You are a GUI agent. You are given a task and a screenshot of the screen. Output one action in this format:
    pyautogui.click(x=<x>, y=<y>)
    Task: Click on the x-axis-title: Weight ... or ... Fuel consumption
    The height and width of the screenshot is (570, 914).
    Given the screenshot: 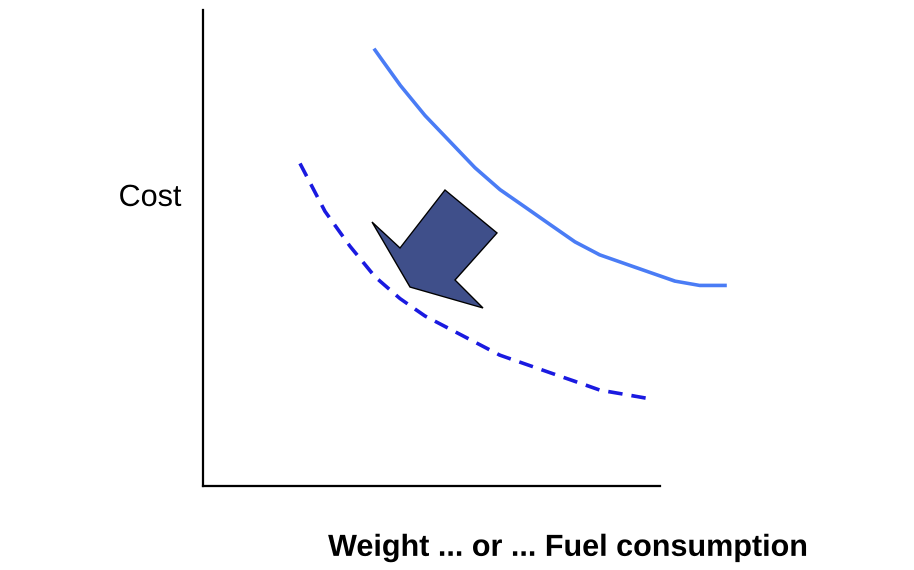 What is the action you would take?
    pyautogui.click(x=567, y=548)
    